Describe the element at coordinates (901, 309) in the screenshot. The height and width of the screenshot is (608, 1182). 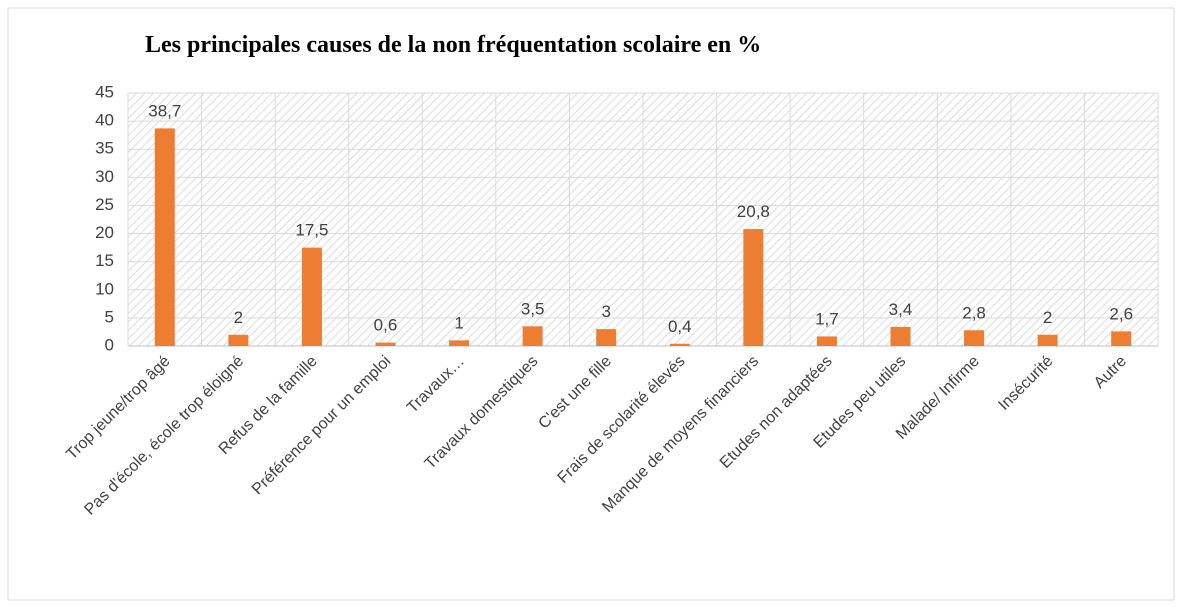
I see `value-label: 3,4` at that location.